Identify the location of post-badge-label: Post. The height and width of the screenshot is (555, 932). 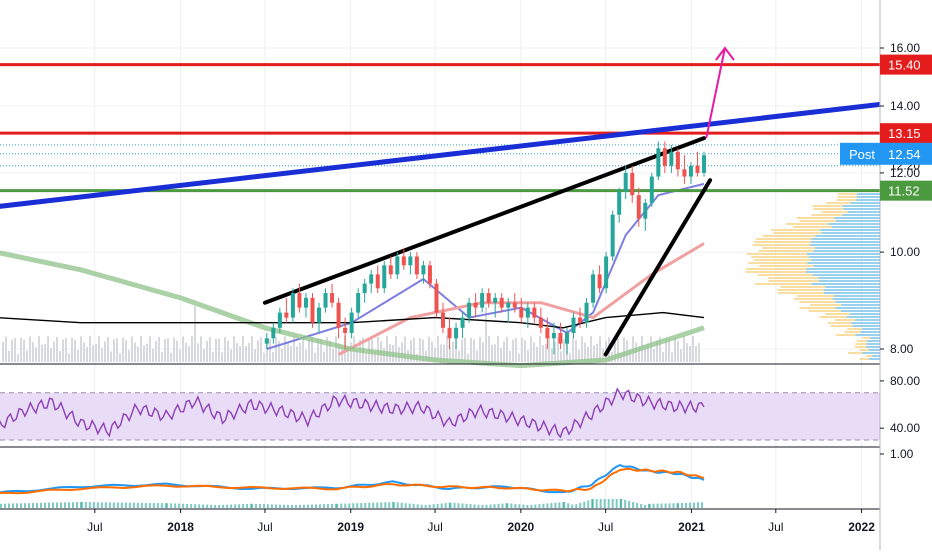
(862, 154).